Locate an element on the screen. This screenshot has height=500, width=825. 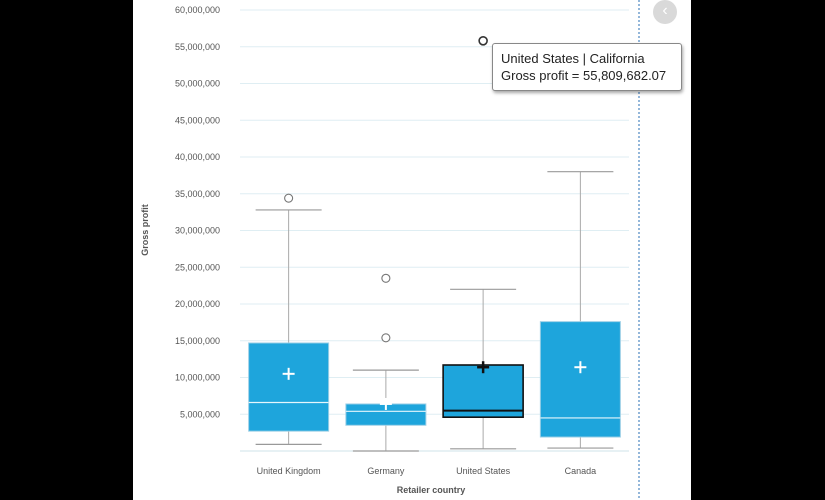
box-plot-germany is located at coordinates (386, 362).